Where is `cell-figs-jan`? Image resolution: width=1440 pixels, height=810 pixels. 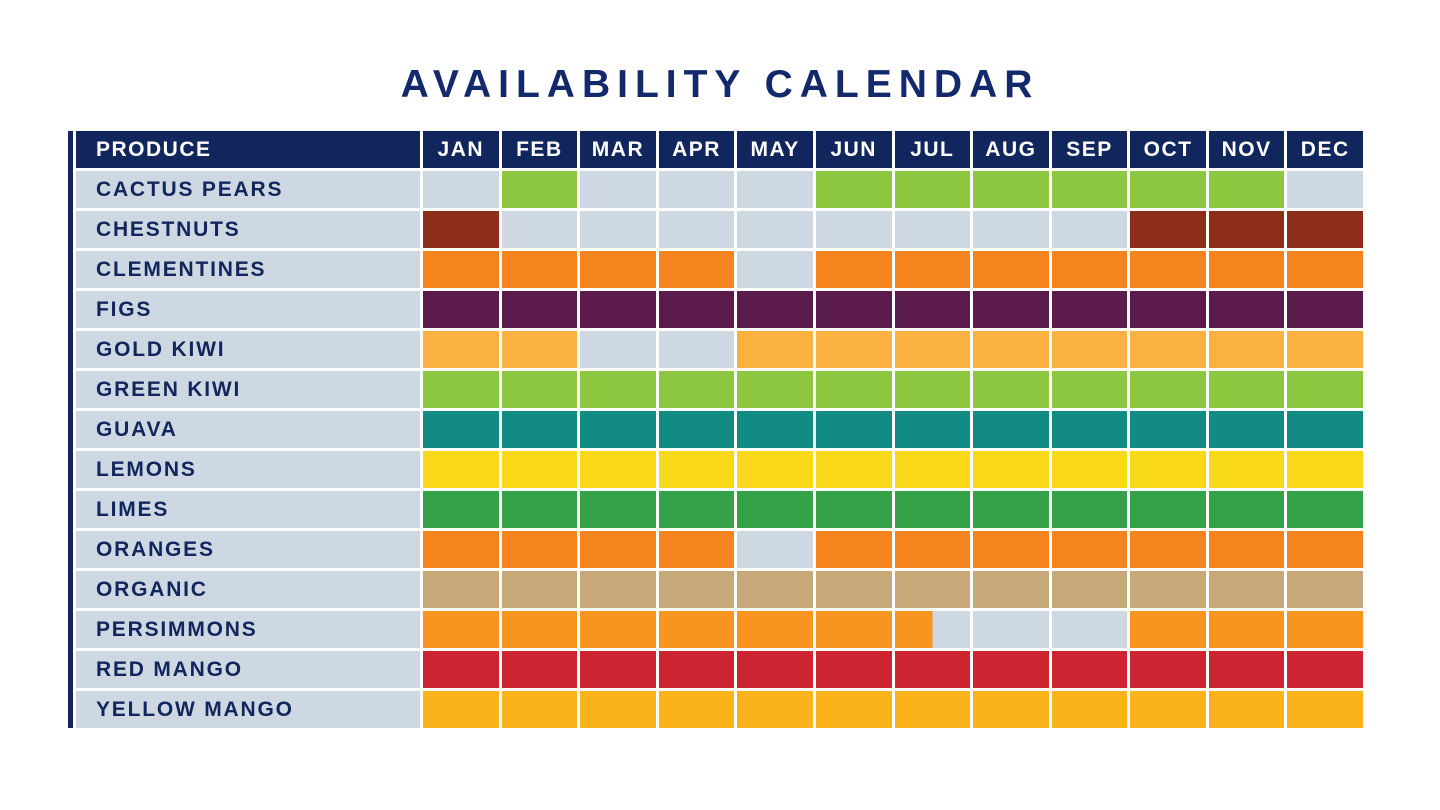 cell-figs-jan is located at coordinates (461, 309).